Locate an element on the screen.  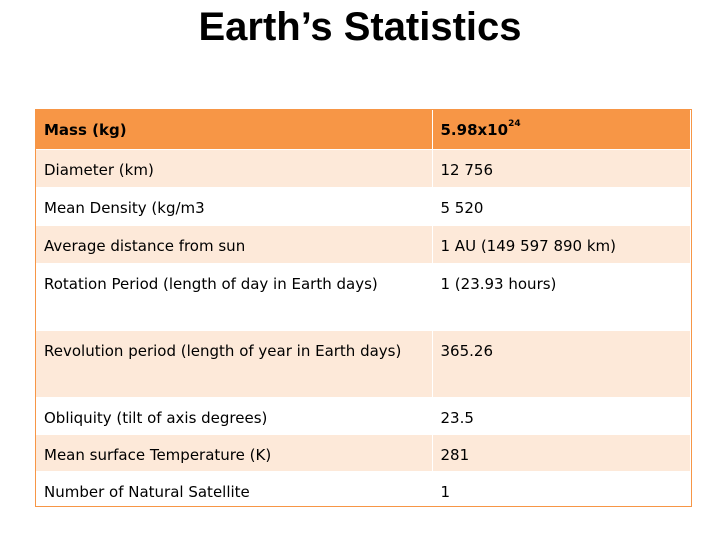
row-label: Mean Density (kg/m3 is located at coordinates (234, 206).